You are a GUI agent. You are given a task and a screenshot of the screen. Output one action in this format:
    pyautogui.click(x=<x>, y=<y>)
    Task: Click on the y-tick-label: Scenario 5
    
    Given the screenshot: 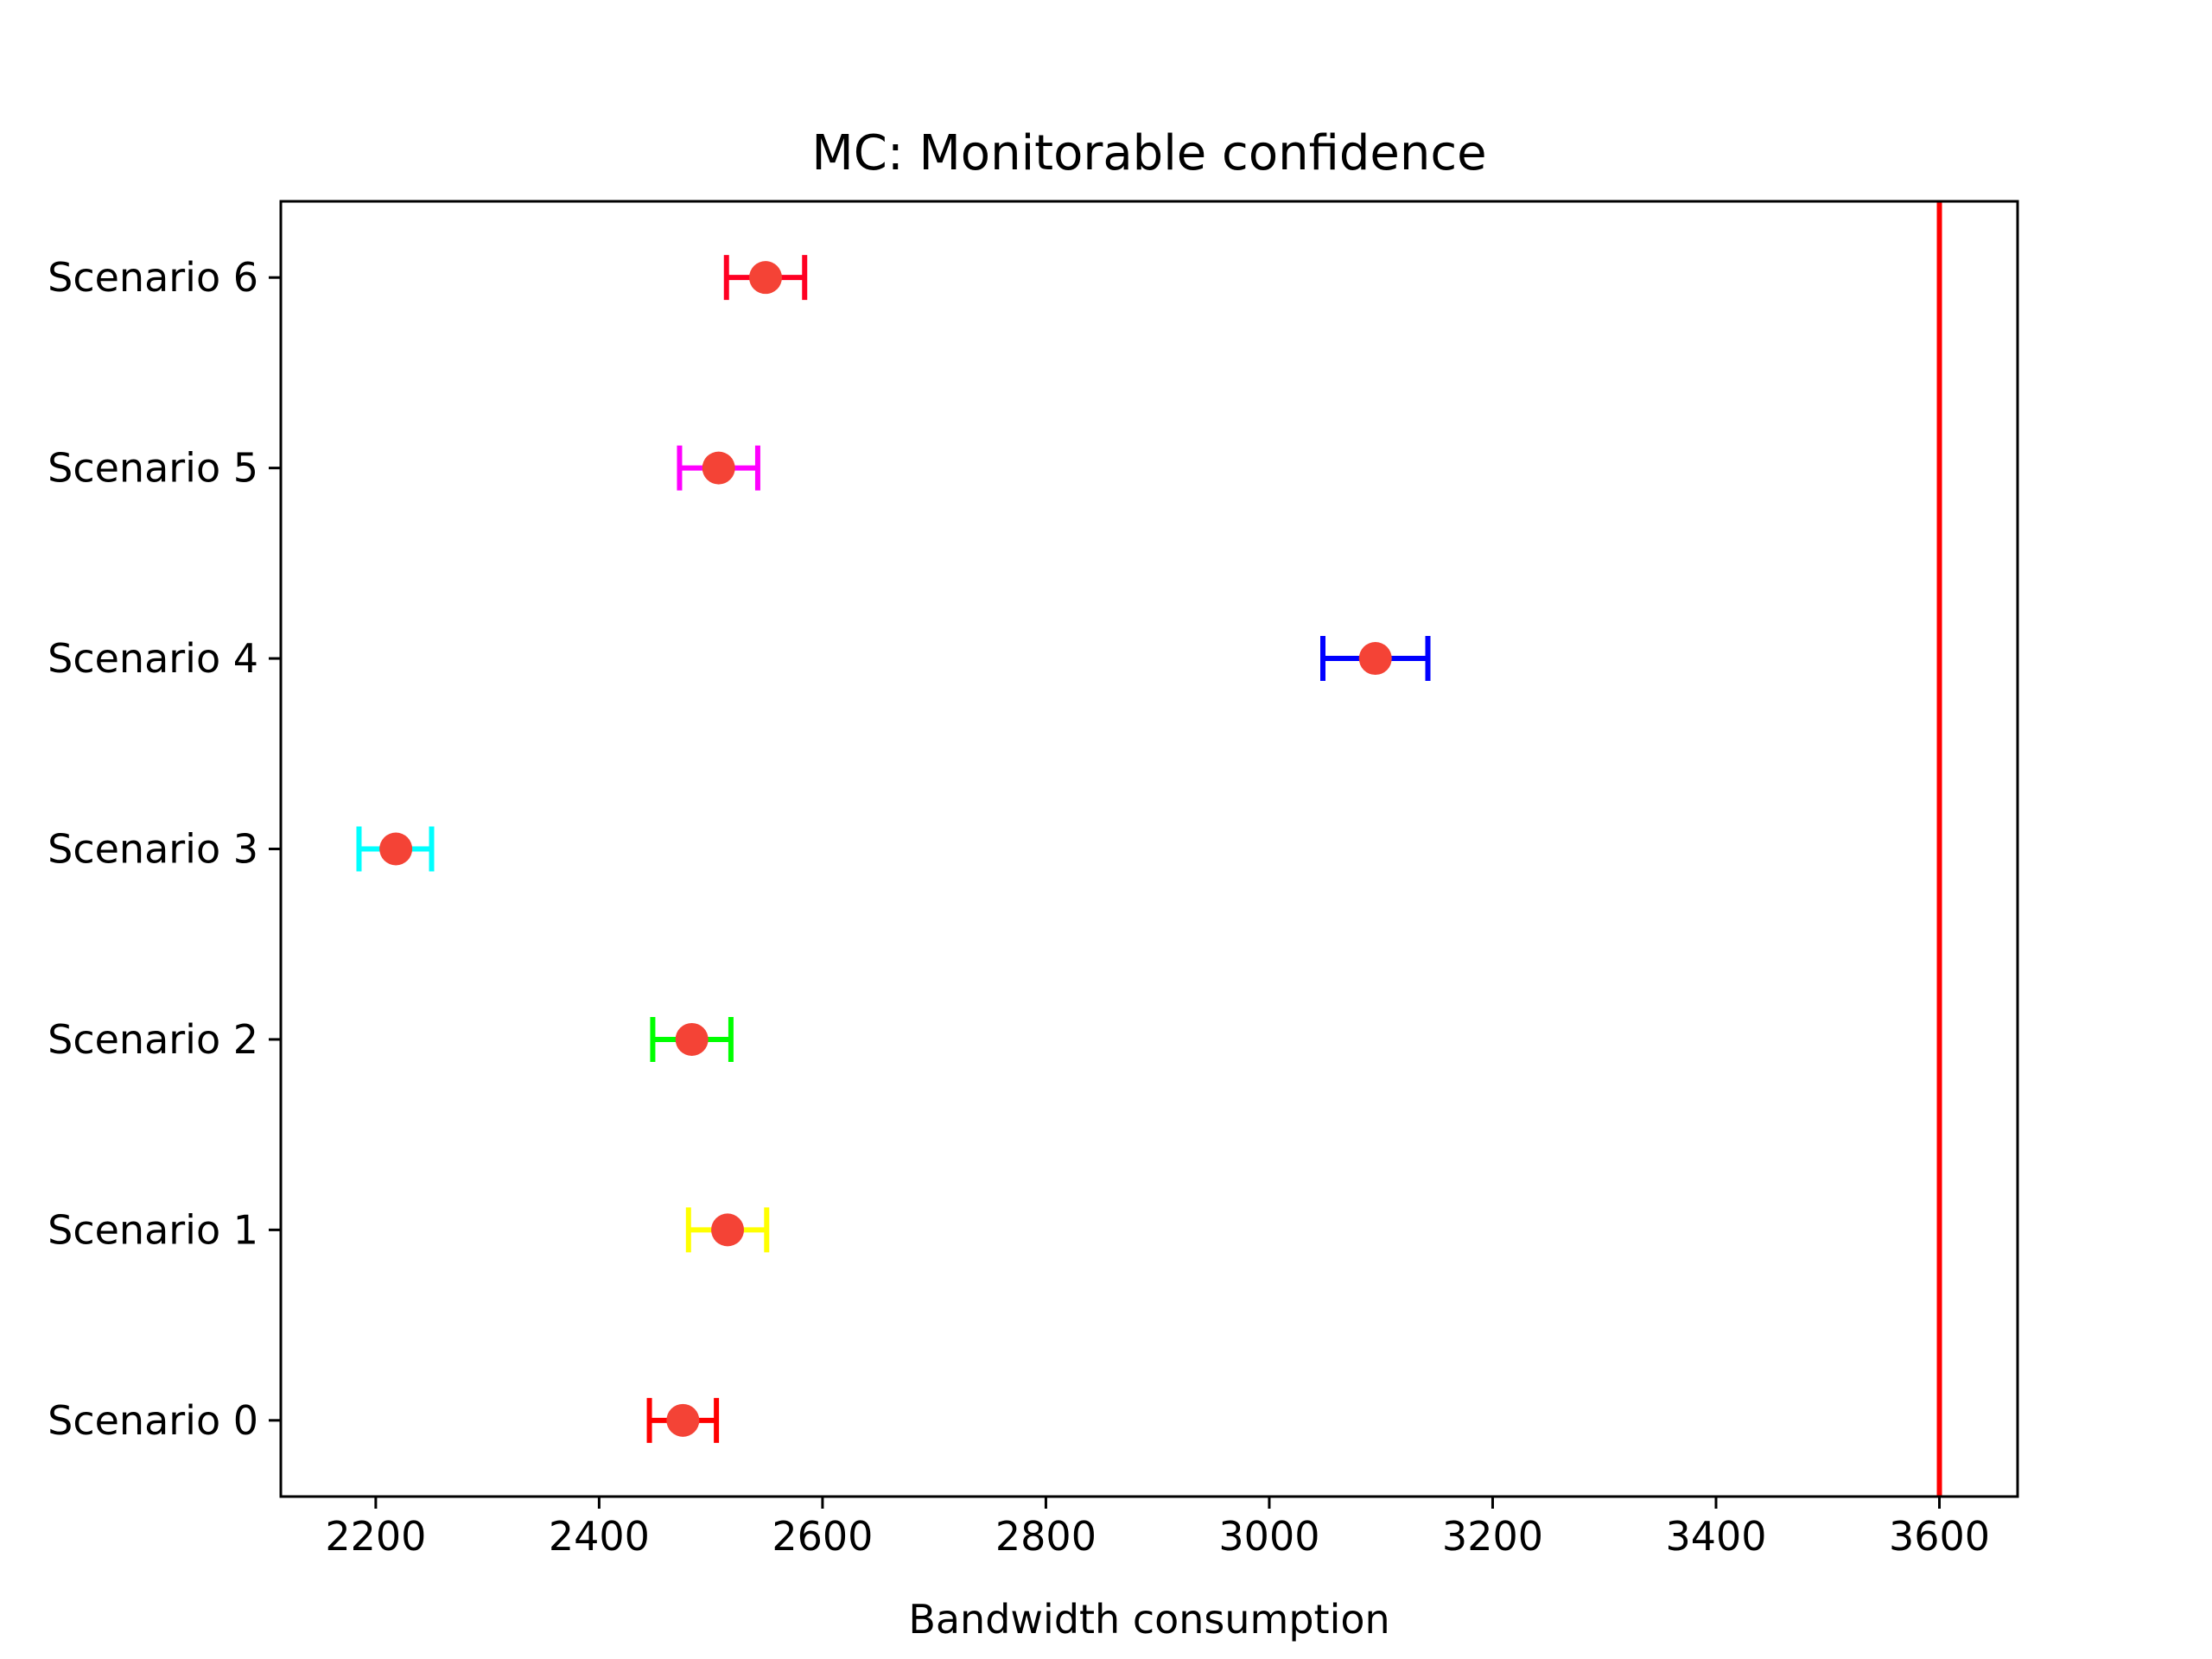 What is the action you would take?
    pyautogui.click(x=153, y=468)
    